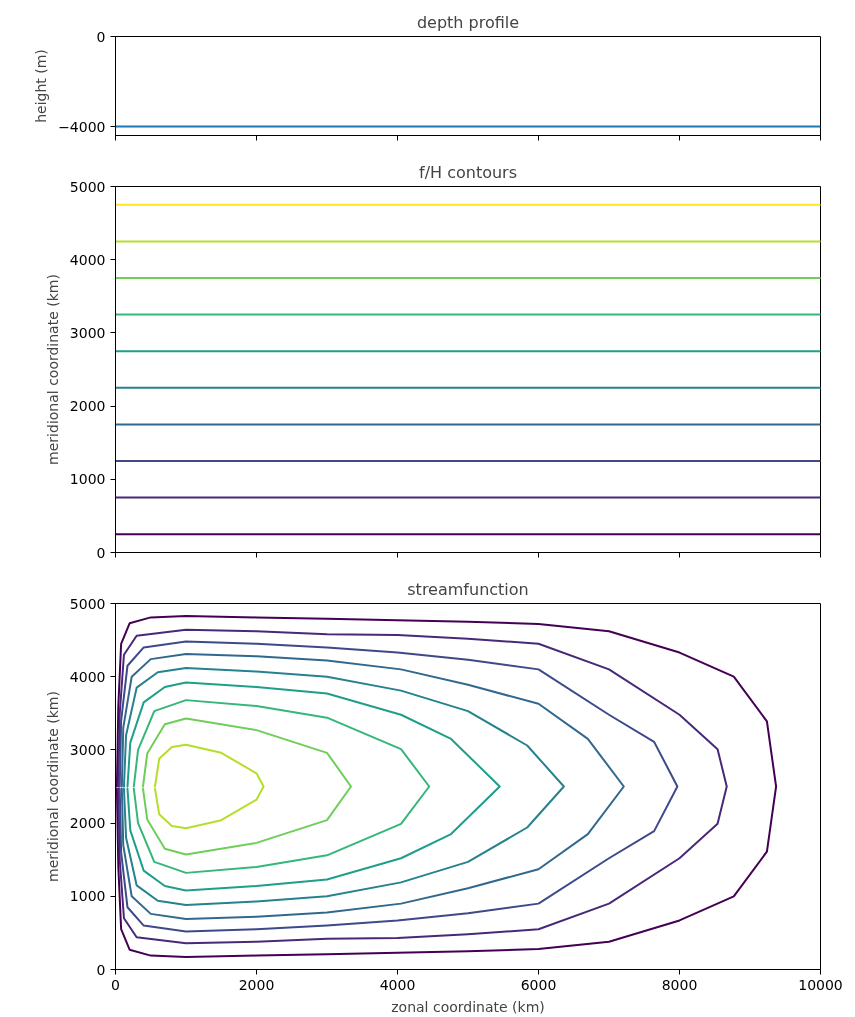 Image resolution: width=855 pixels, height=1017 pixels. I want to click on x-tick-label: 2000, so click(256, 984).